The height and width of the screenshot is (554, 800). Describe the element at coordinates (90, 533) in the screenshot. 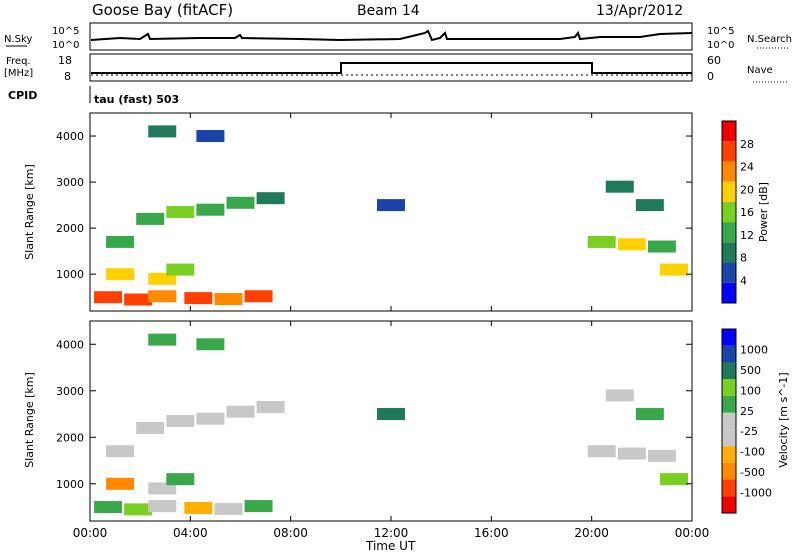

I see `x-tick-label: 00:00` at that location.